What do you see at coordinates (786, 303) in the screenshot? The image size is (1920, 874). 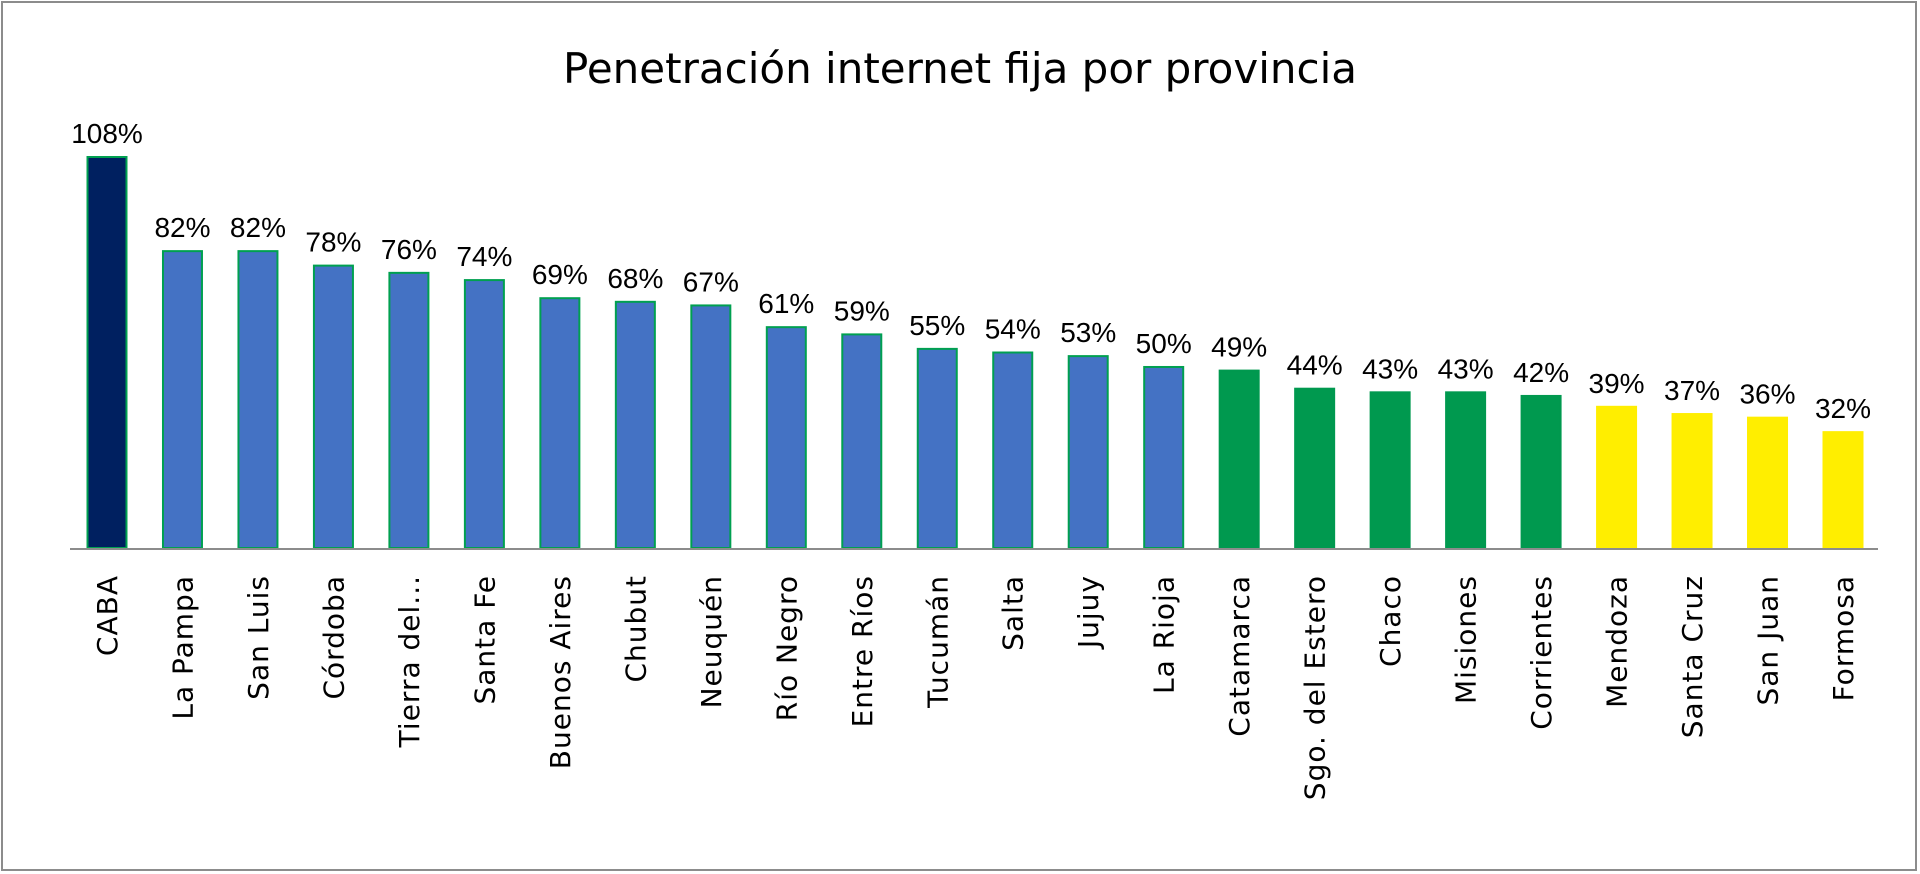 I see `data-label: 61%` at bounding box center [786, 303].